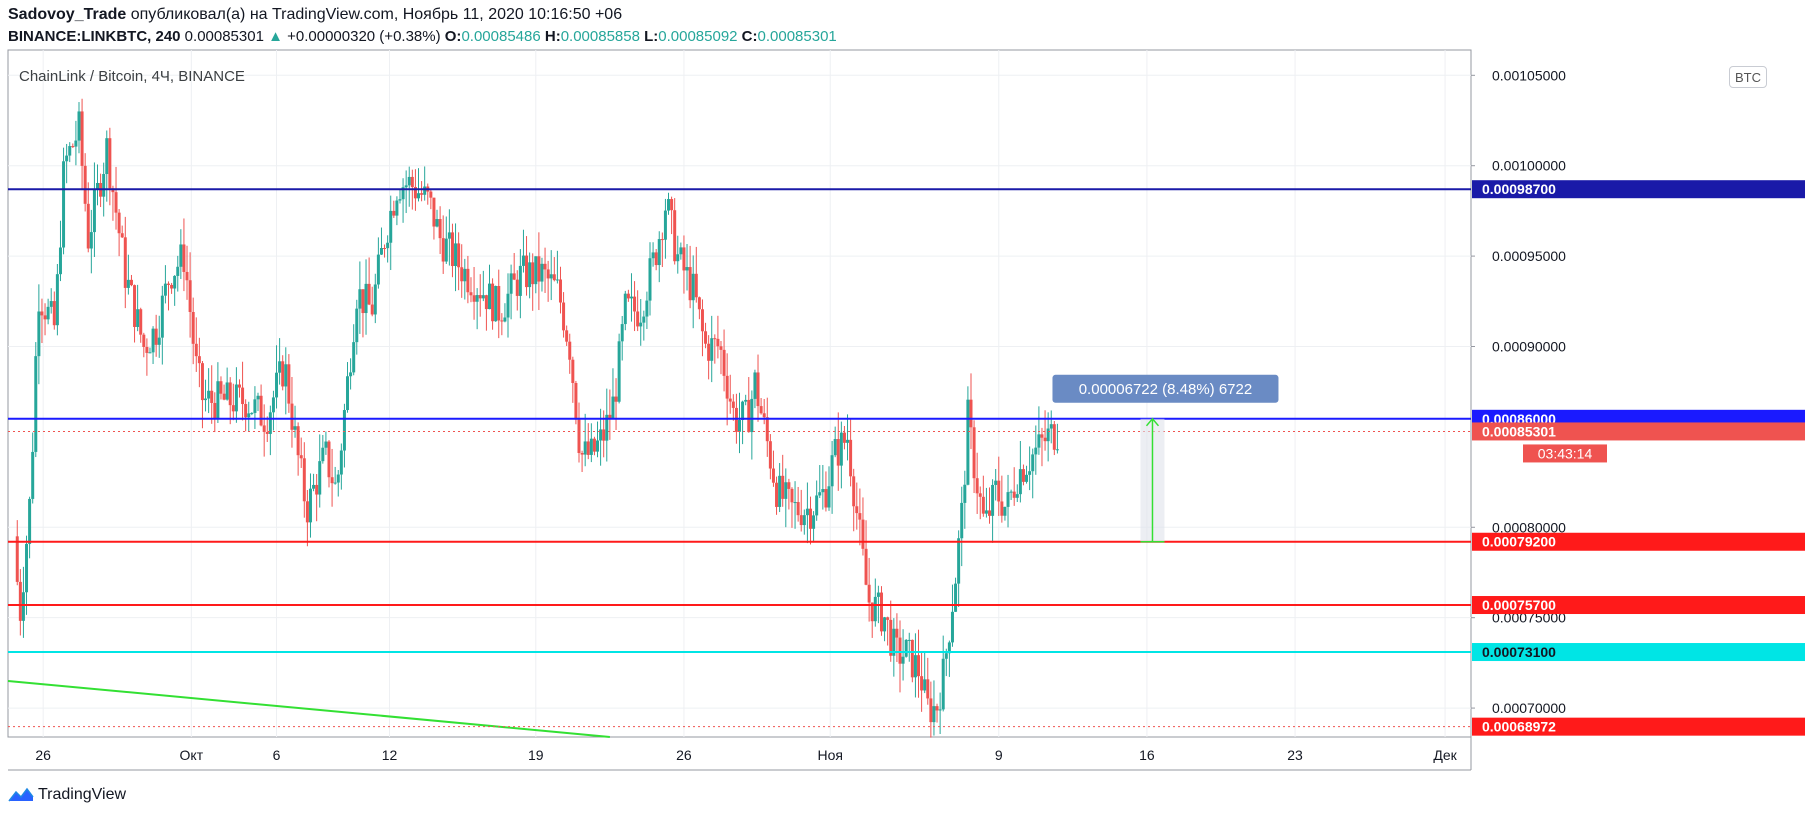 This screenshot has height=818, width=1805. What do you see at coordinates (67, 795) in the screenshot?
I see `tradingview-branding: TradingView` at bounding box center [67, 795].